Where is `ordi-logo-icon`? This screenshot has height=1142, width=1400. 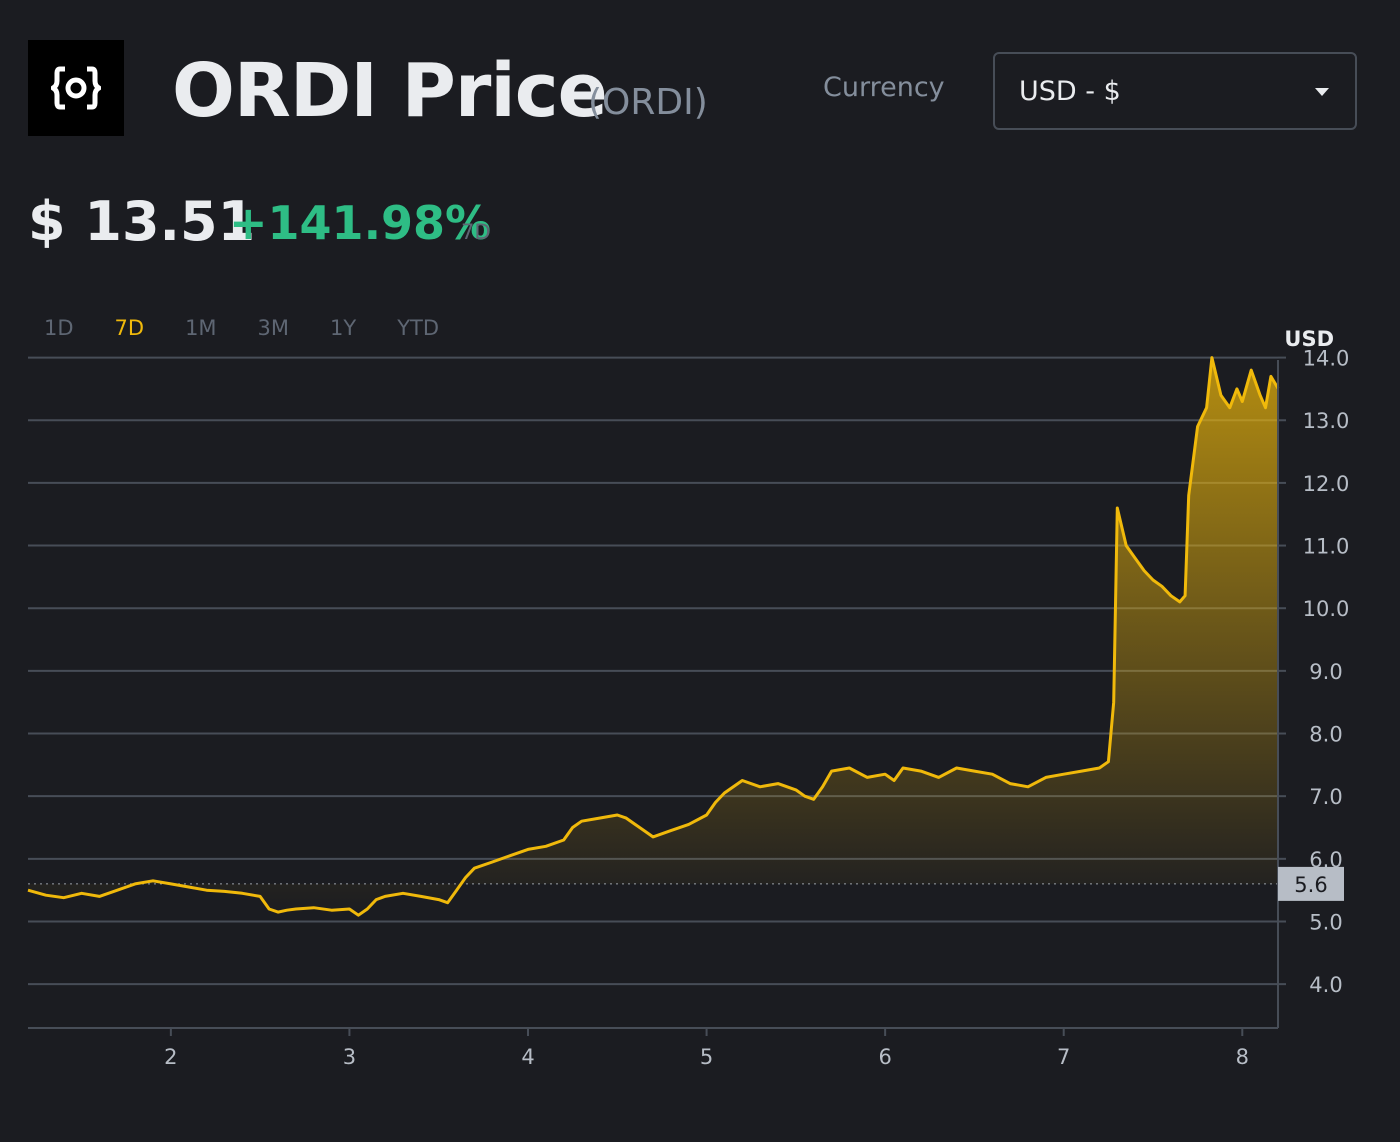 ordi-logo-icon is located at coordinates (76, 88).